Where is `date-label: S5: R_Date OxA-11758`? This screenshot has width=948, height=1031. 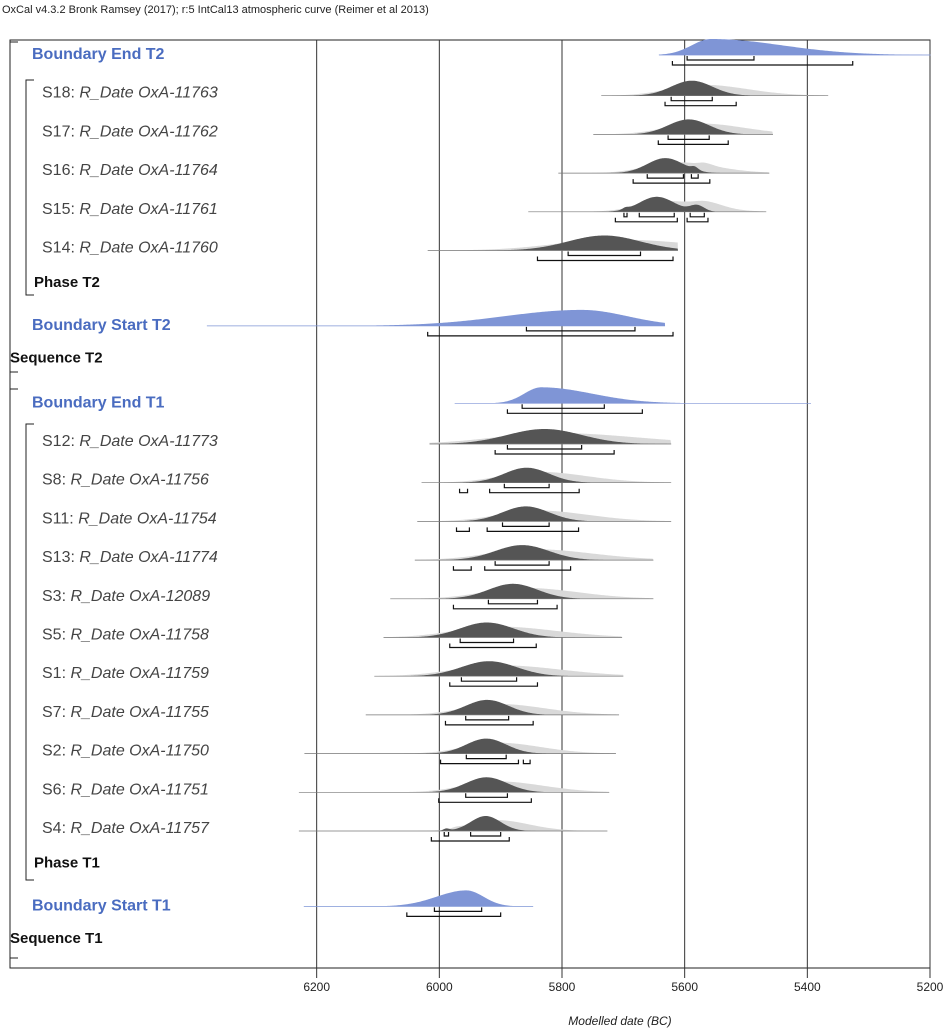
date-label: S5: R_Date OxA-11758 is located at coordinates (125, 635).